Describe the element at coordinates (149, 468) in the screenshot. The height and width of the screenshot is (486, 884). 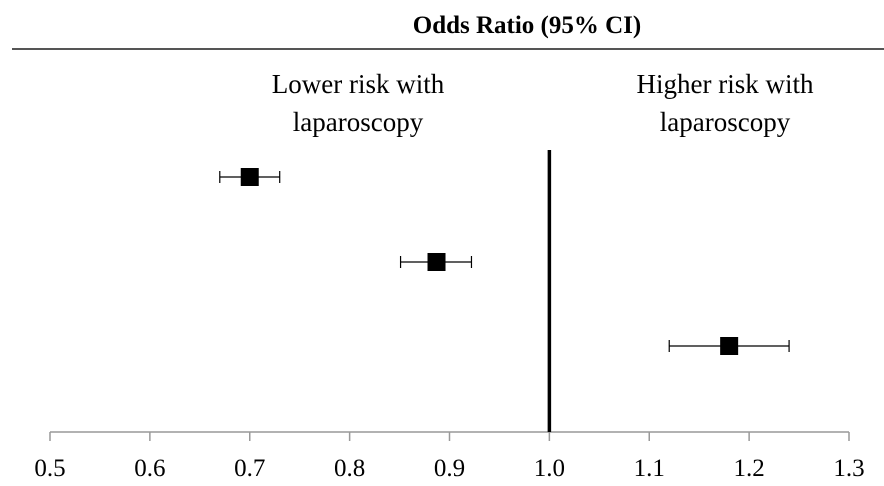
I see `x-tick-label: 0.6` at that location.